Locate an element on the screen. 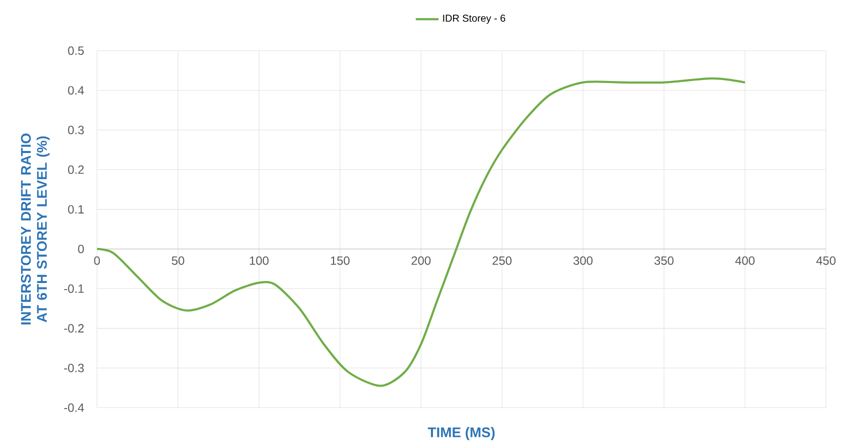 The width and height of the screenshot is (842, 448). y-tick-label: -0.2 is located at coordinates (74, 328).